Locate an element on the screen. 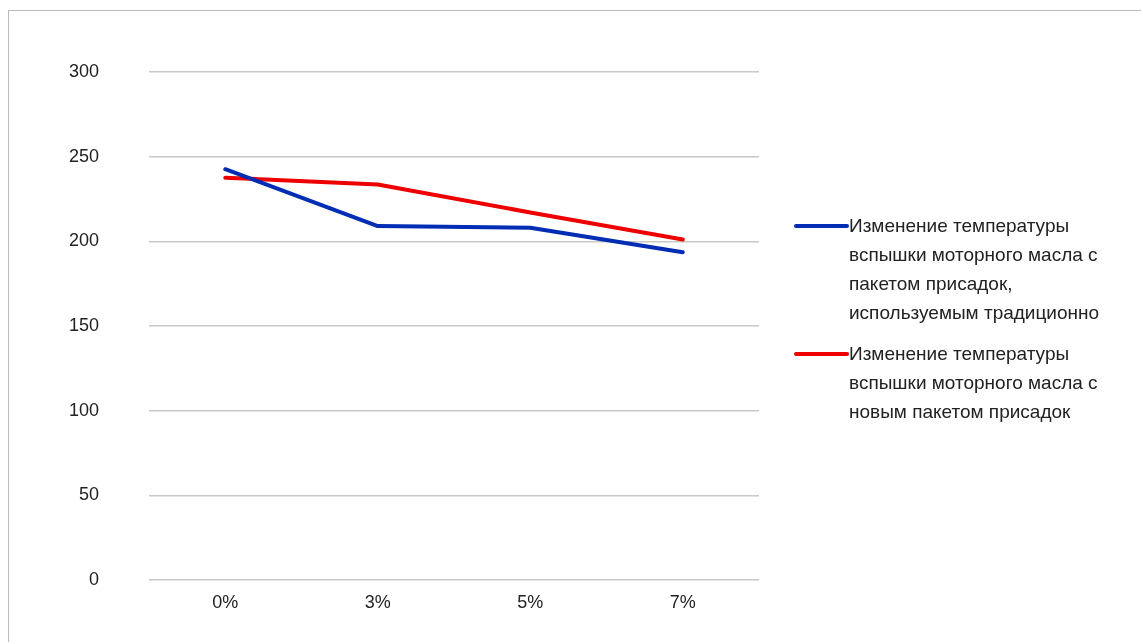  legend-label: Изменение температуры вспышки моторного масла с пакетом присадок, используемым традиционно is located at coordinates (975, 269).